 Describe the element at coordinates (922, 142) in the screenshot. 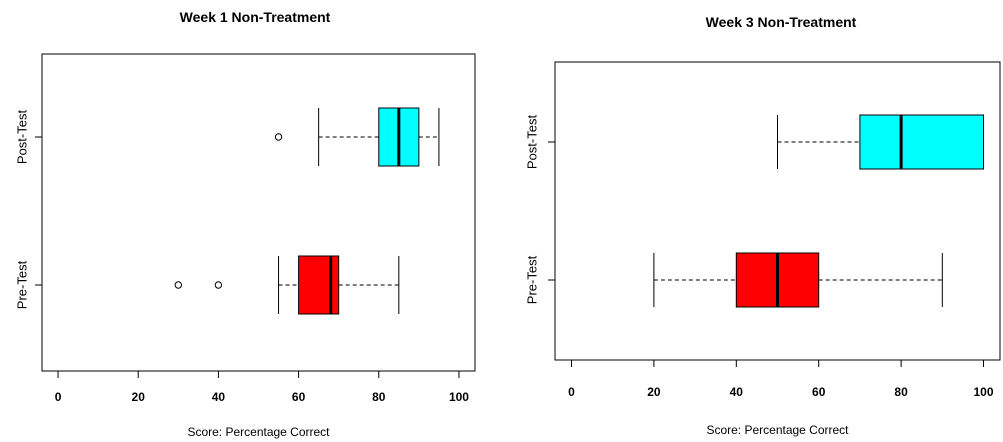

I see `box-post-test` at that location.